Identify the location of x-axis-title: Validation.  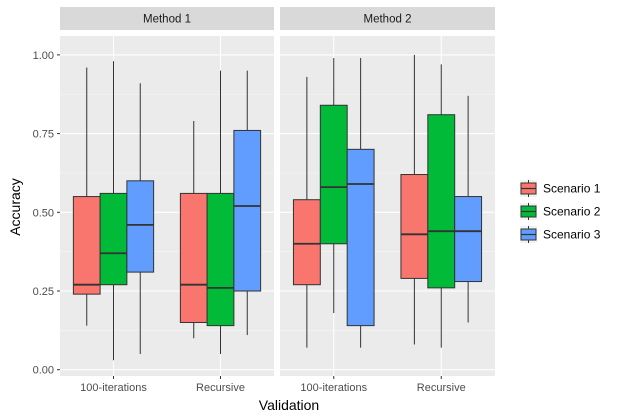
(289, 405).